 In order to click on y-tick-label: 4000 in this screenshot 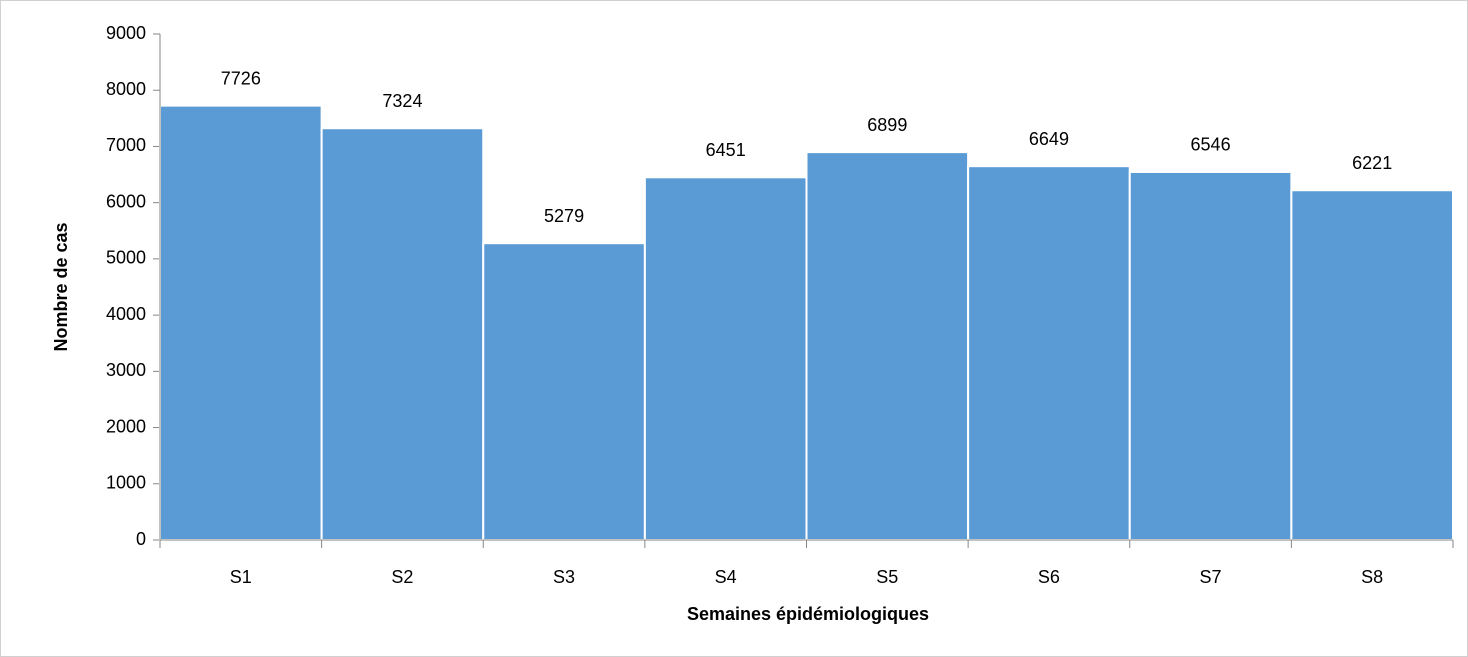, I will do `click(126, 314)`.